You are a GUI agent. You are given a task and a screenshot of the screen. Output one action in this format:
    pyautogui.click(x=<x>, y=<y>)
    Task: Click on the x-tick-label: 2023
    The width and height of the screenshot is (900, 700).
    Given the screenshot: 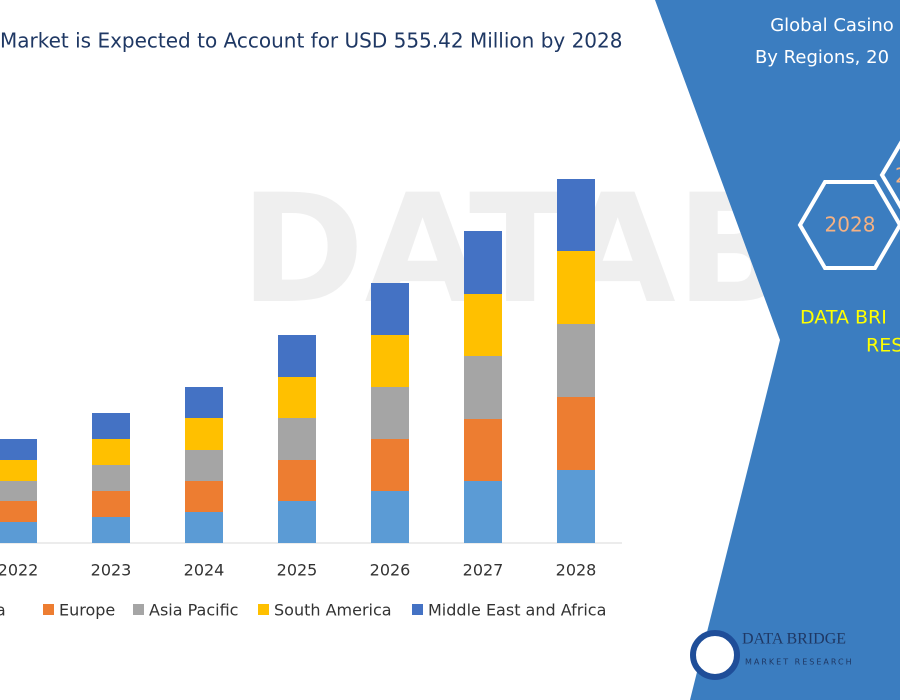 What is the action you would take?
    pyautogui.click(x=111, y=570)
    